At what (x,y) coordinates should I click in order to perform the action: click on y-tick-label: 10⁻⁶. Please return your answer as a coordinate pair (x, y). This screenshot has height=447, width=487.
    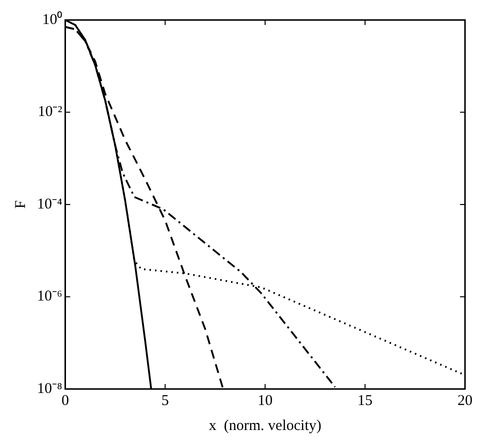
    Looking at the image, I should click on (49, 296).